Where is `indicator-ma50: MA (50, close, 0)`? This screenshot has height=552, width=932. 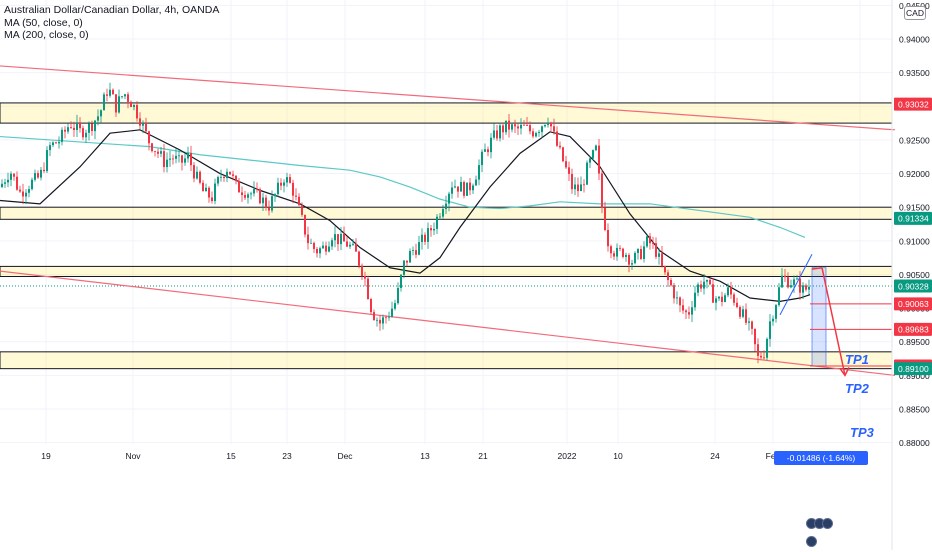
indicator-ma50: MA (50, close, 0) is located at coordinates (43, 22).